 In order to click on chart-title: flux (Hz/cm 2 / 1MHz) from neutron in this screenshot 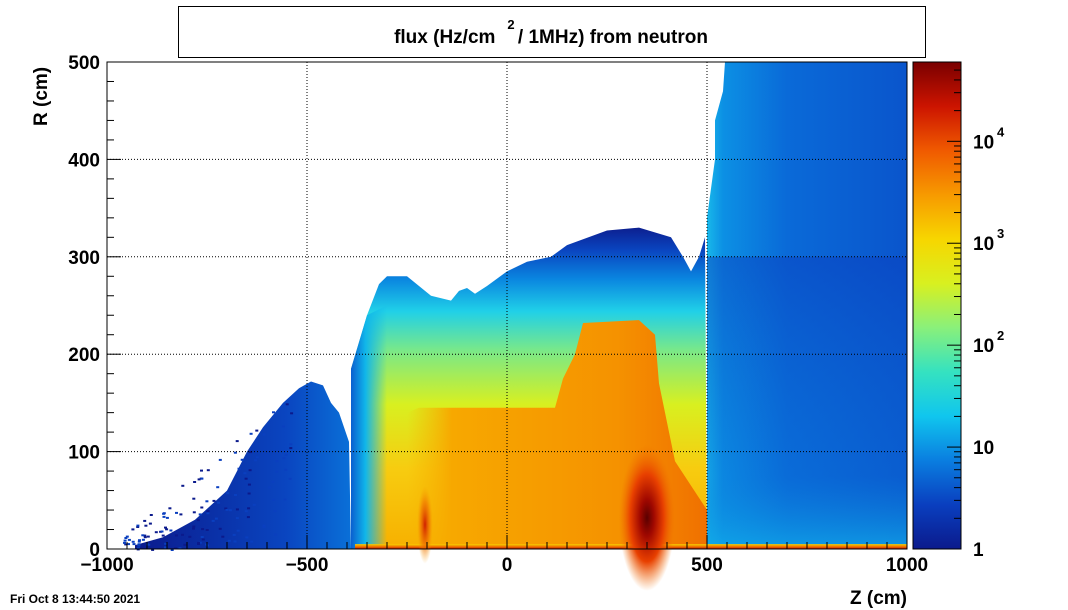, I will do `click(551, 32)`.